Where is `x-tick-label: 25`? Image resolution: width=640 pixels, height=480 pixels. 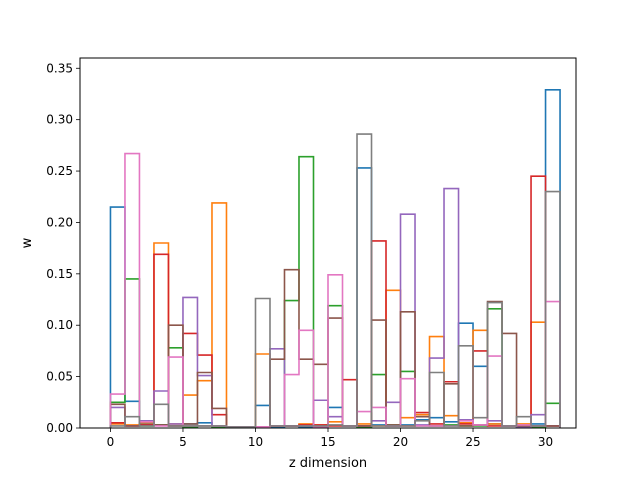 x-tick-label: 25 is located at coordinates (472, 442).